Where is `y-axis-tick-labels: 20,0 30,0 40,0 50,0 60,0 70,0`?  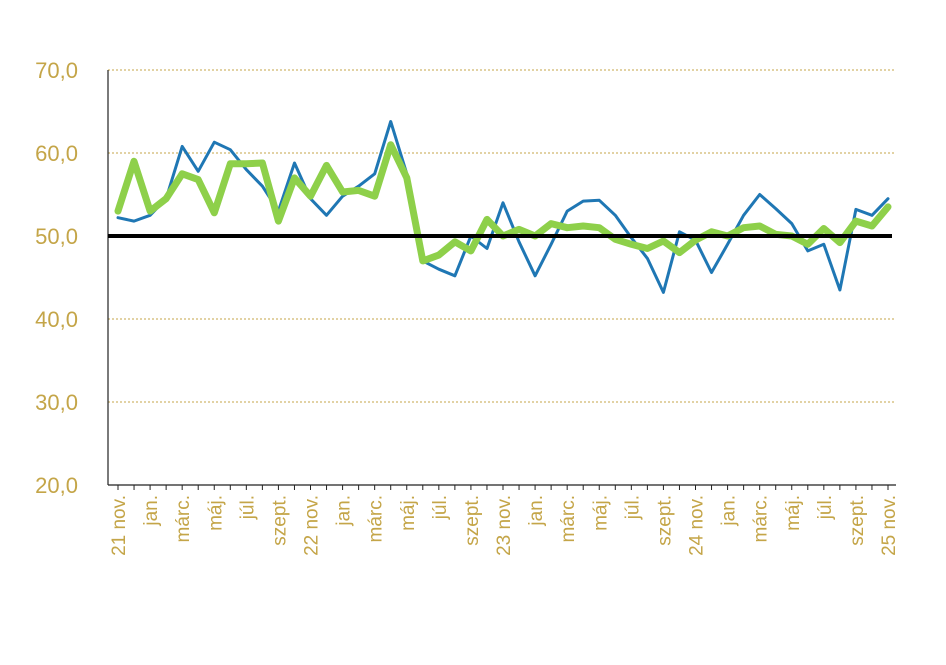
y-axis-tick-labels: 20,0 30,0 40,0 50,0 60,0 70,0 is located at coordinates (56, 278).